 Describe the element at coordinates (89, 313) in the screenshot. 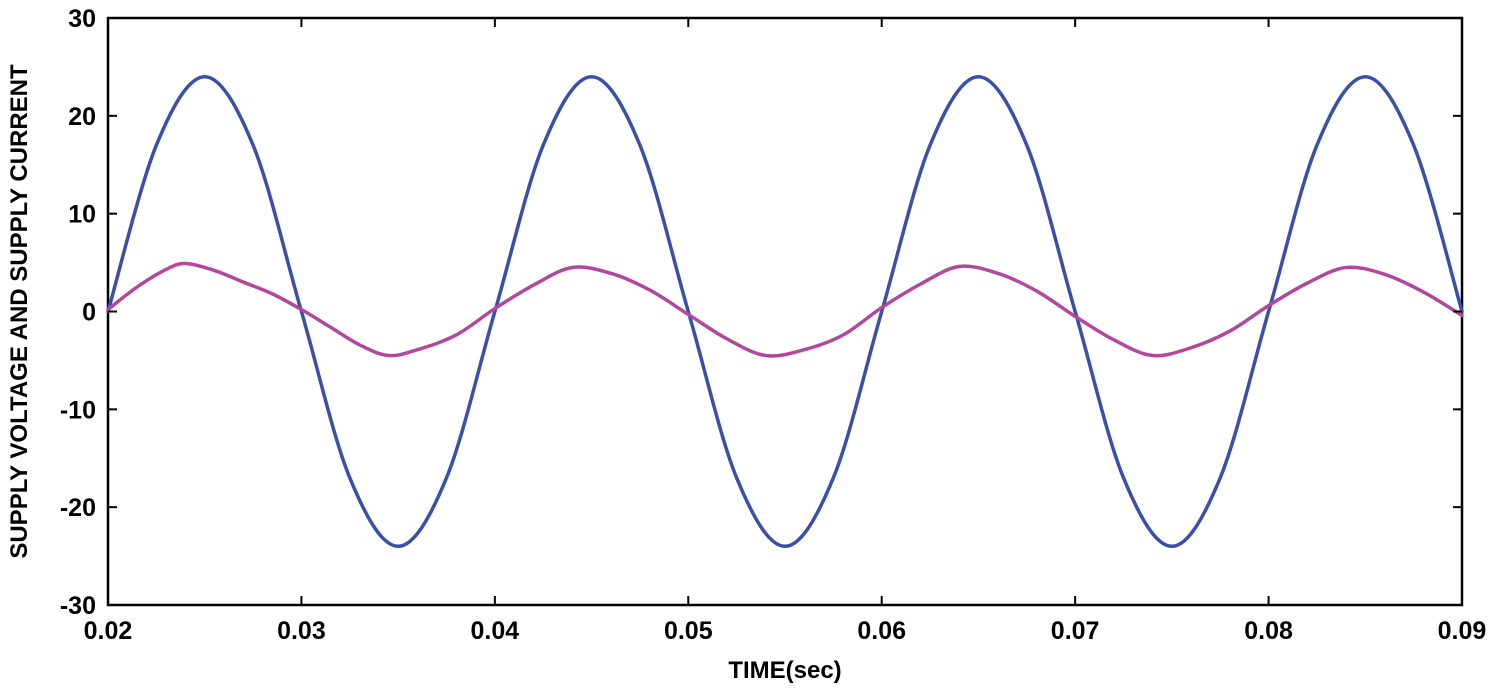

I see `y-tick-label: 0` at that location.